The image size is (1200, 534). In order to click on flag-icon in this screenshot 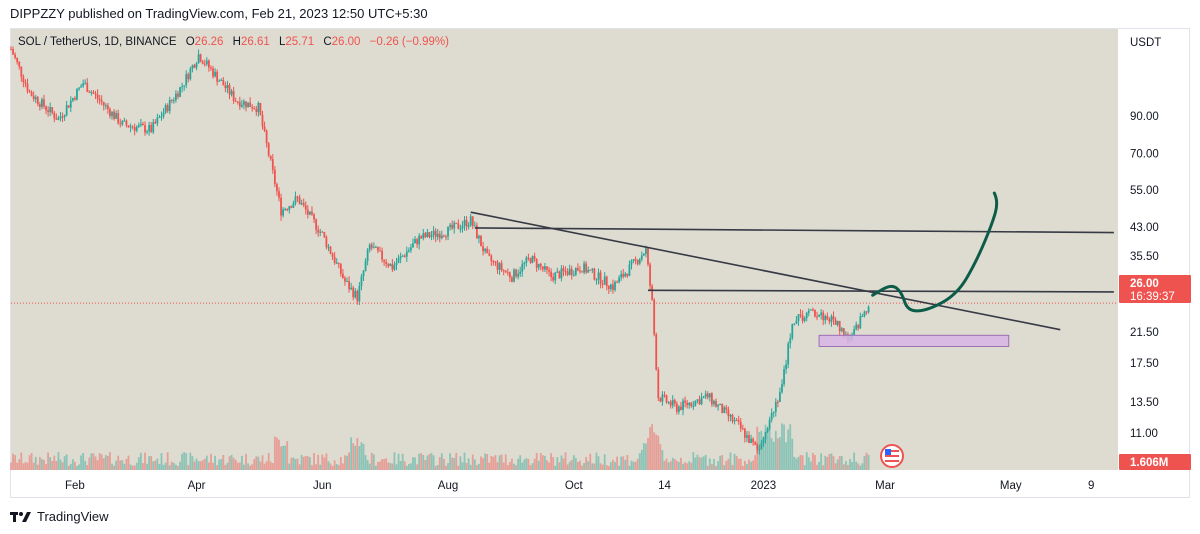, I will do `click(892, 456)`.